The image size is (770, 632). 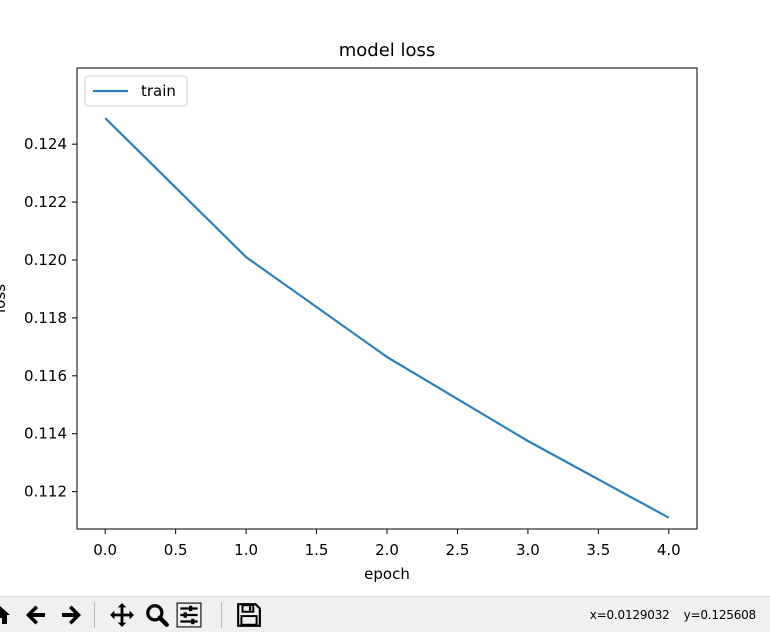 What do you see at coordinates (45, 202) in the screenshot?
I see `y-tick-label: 0.122` at bounding box center [45, 202].